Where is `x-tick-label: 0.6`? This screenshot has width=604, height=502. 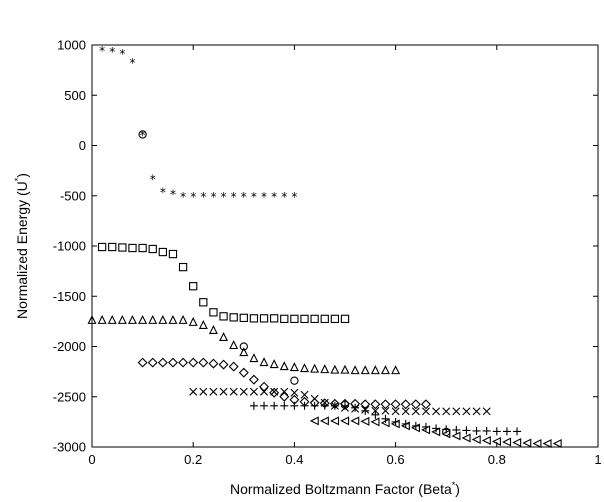 x-tick-label: 0.6 is located at coordinates (396, 459).